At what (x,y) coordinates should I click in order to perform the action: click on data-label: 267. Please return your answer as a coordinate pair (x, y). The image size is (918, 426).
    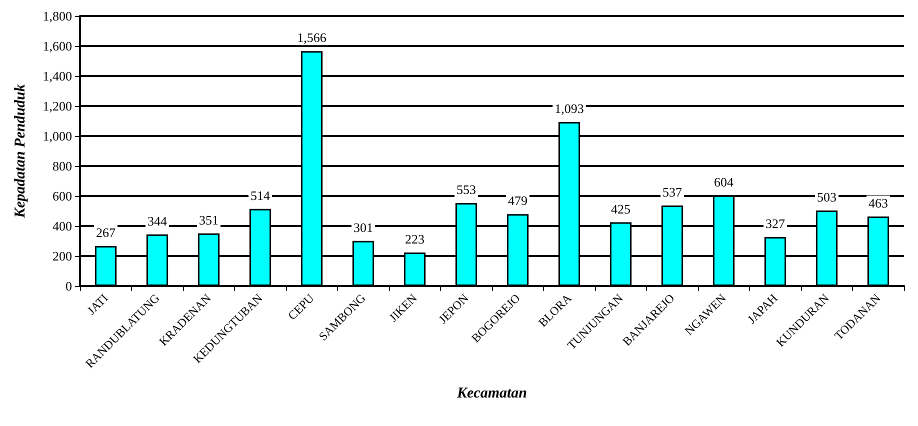
    Looking at the image, I should click on (106, 232).